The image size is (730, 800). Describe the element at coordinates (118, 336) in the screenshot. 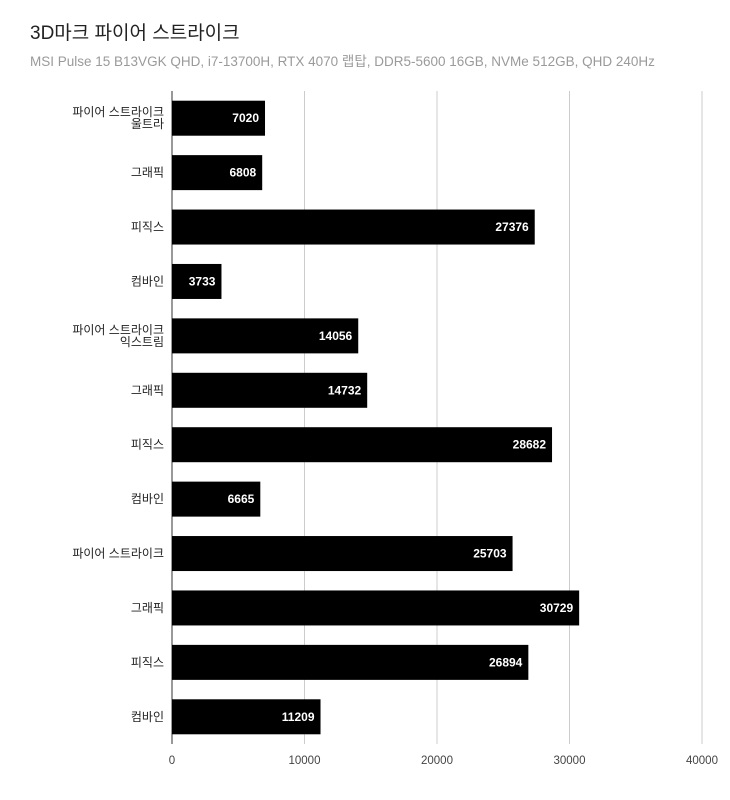

I see `category-label: 파이어 스트라이크 익스트림` at that location.